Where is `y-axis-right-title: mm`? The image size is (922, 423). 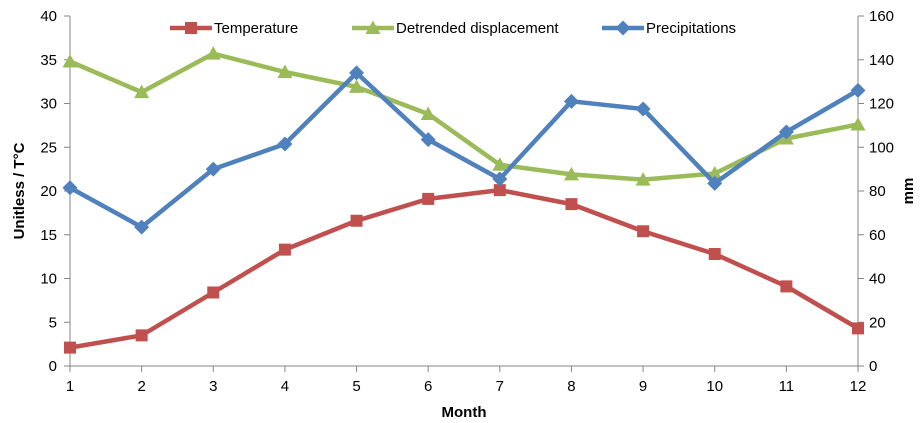 y-axis-right-title: mm is located at coordinates (908, 191).